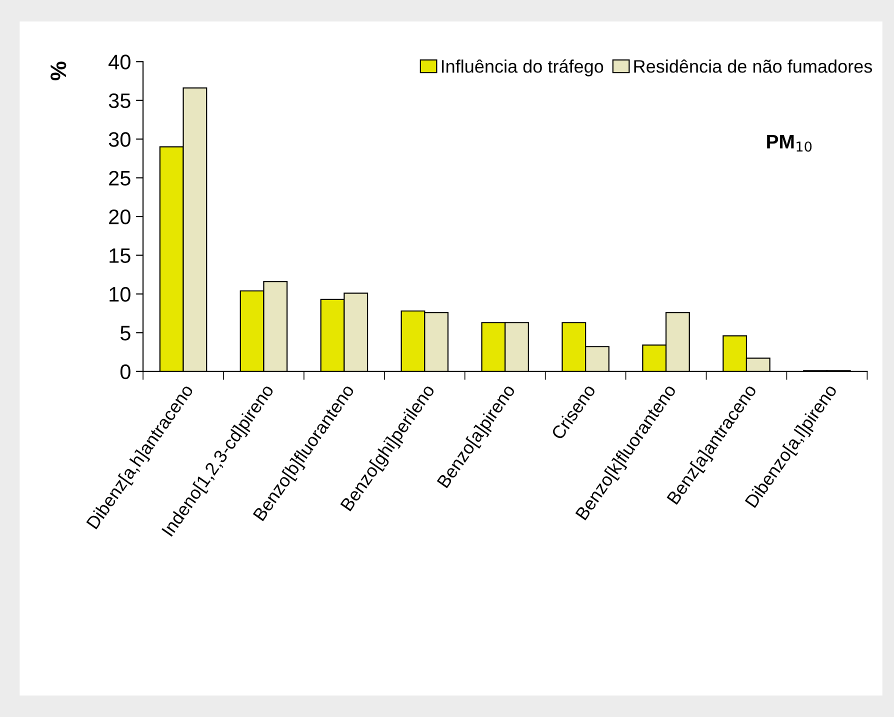 The image size is (894, 717). Describe the element at coordinates (119, 62) in the screenshot. I see `y-tick-label: 40` at that location.